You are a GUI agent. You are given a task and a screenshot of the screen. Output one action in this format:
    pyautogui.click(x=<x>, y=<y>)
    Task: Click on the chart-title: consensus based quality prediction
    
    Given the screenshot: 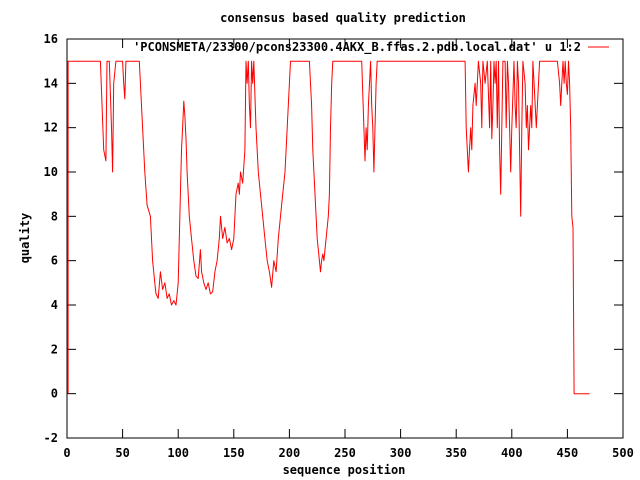 What is the action you would take?
    pyautogui.click(x=343, y=18)
    